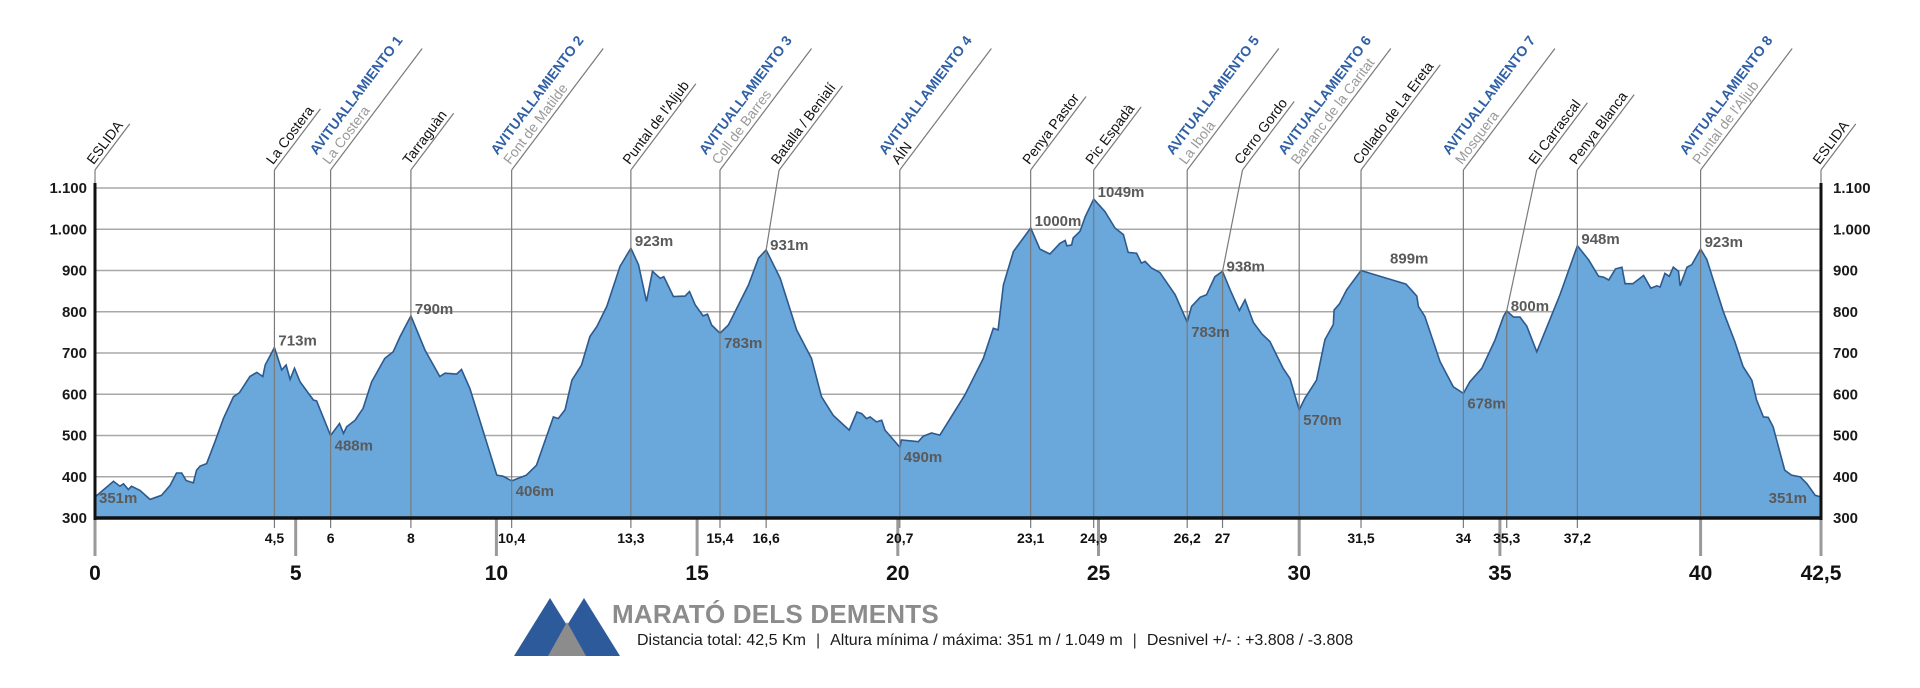 This screenshot has height=688, width=1920. I want to click on marker-km-label: 35,3, so click(1506, 538).